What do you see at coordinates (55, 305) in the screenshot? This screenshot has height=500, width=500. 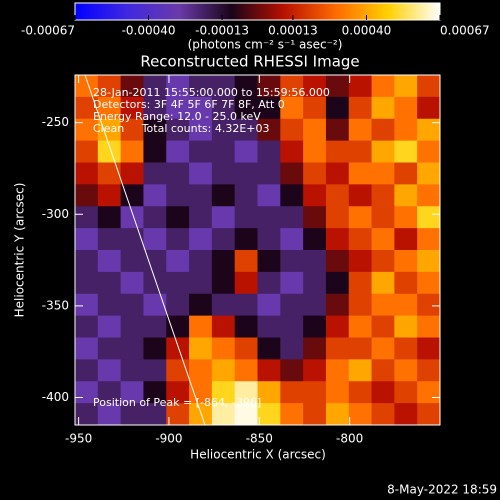 I see `y-tick-label: -350` at bounding box center [55, 305].